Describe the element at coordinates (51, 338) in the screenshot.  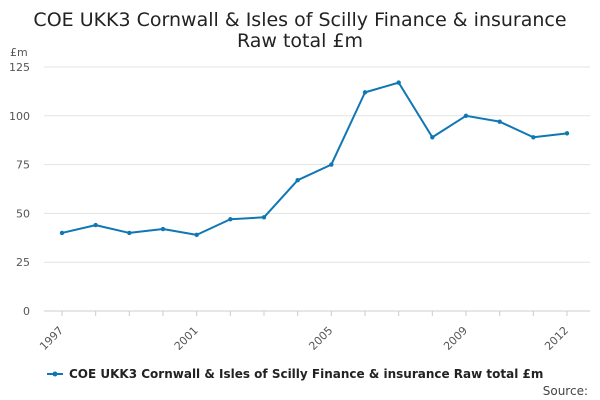
I see `x-tick-label: 1997` at that location.